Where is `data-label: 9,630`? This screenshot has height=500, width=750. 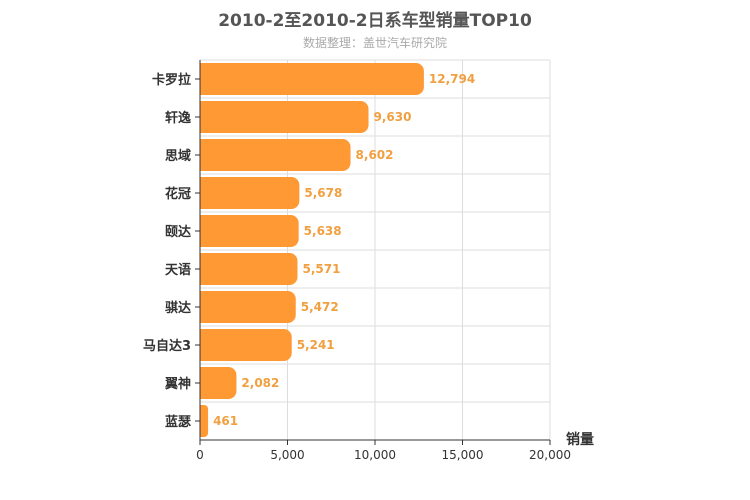 data-label: 9,630 is located at coordinates (393, 117).